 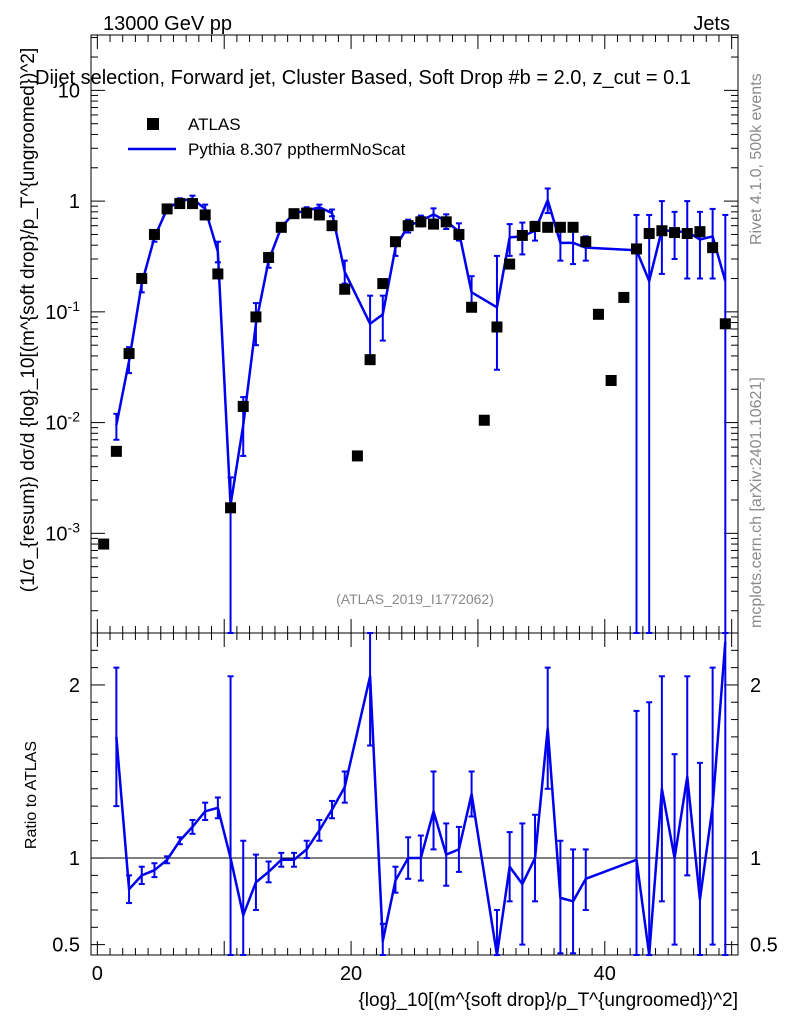 What do you see at coordinates (214, 124) in the screenshot?
I see `legend-atlas-label: ATLAS` at bounding box center [214, 124].